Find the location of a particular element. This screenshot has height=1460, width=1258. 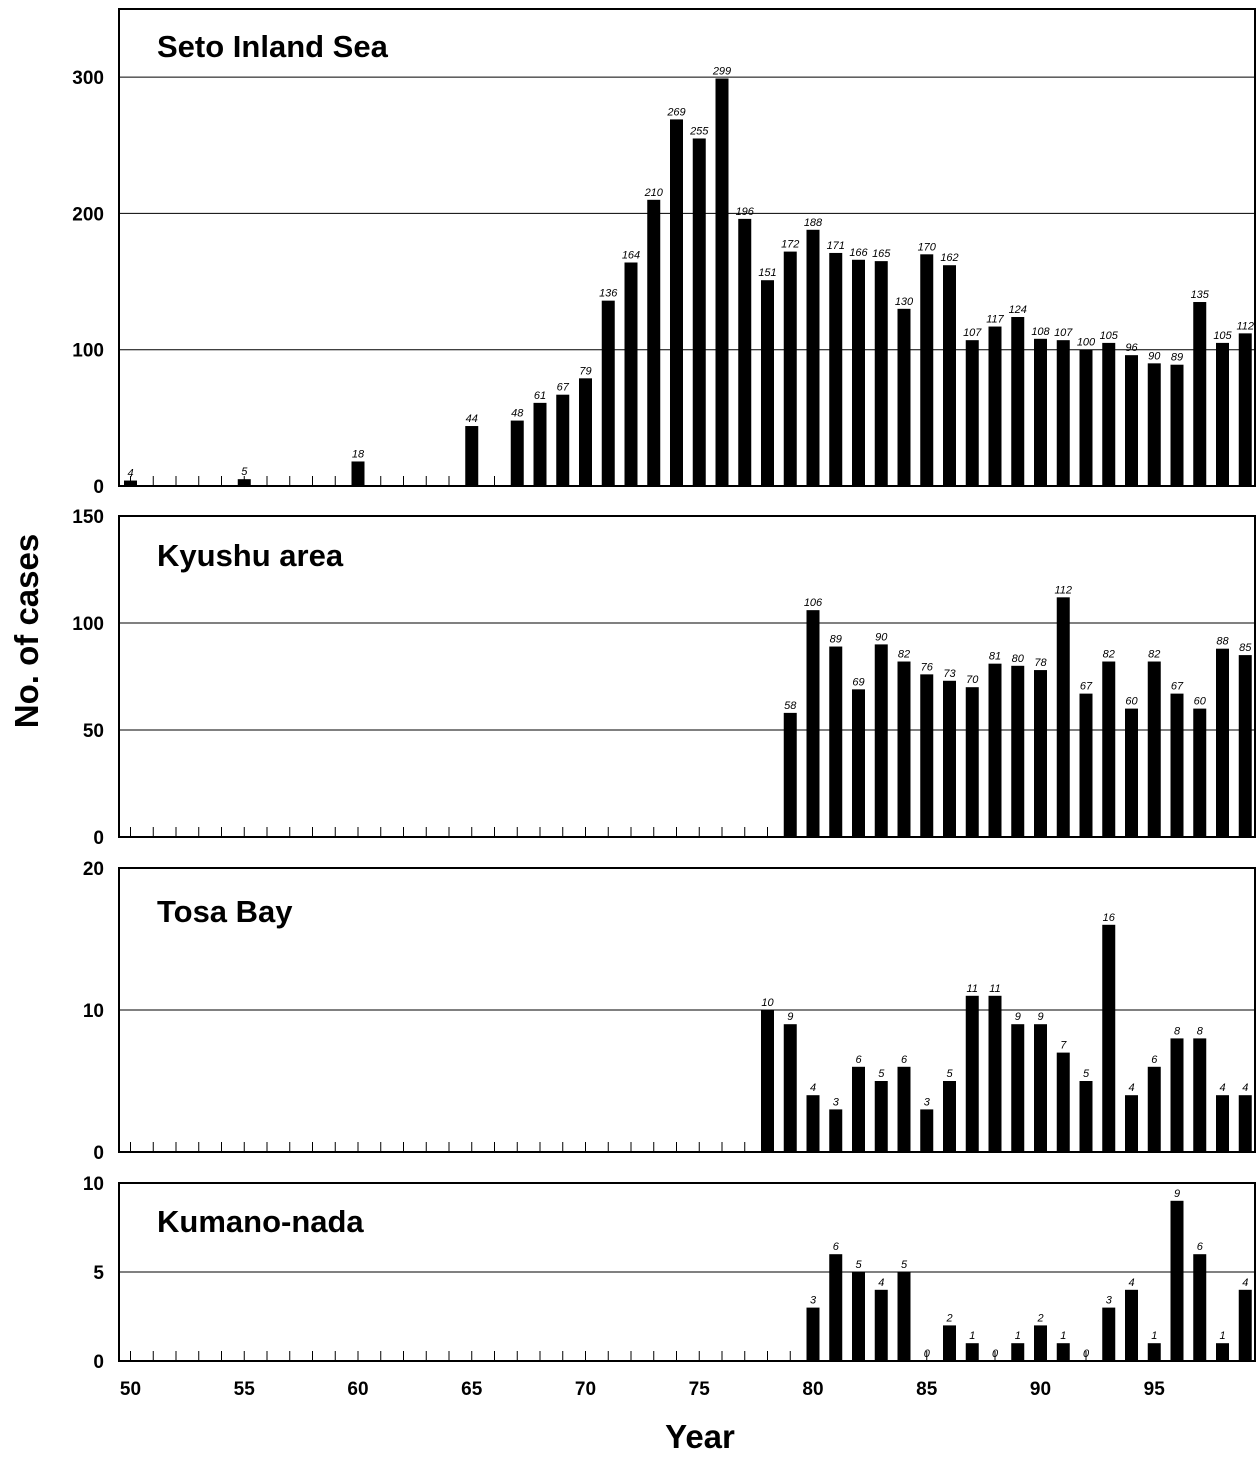

x-tick-label: 85 is located at coordinates (927, 1389).